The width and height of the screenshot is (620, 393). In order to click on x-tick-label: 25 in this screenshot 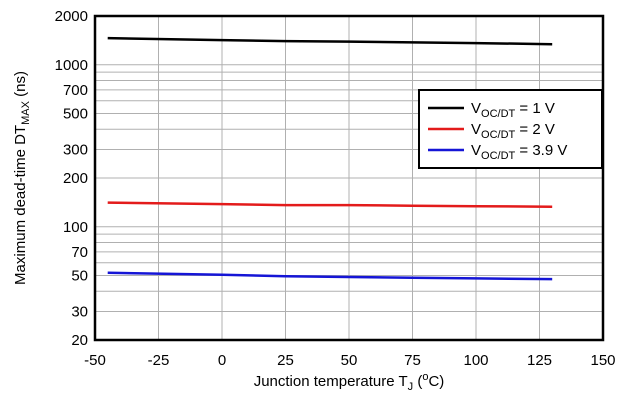, I will do `click(285, 360)`.